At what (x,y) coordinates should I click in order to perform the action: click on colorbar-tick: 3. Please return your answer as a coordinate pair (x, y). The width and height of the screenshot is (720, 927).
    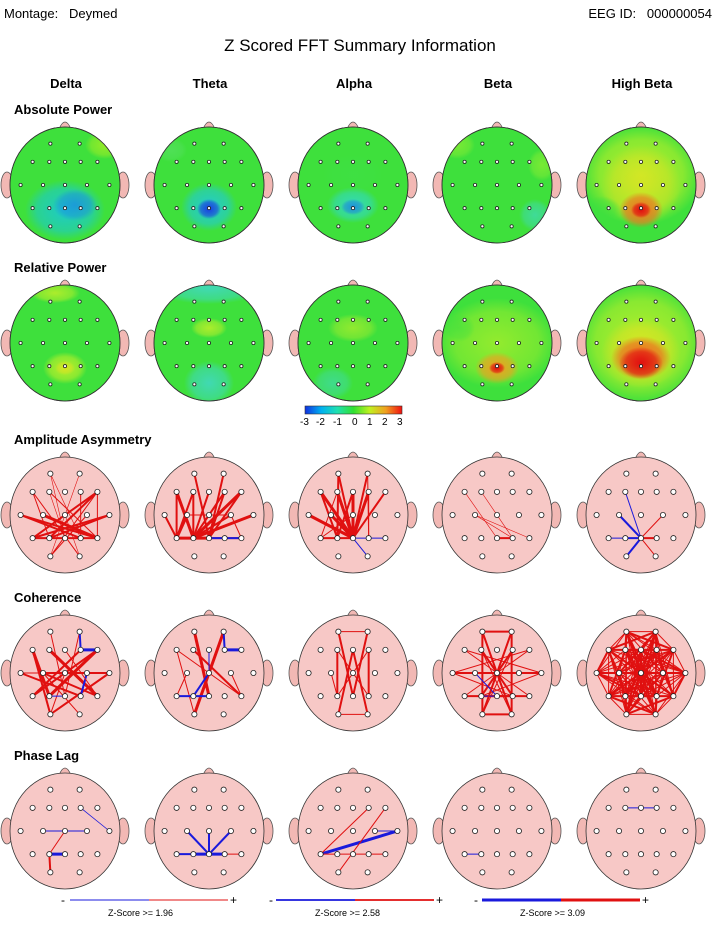
    Looking at the image, I should click on (400, 422).